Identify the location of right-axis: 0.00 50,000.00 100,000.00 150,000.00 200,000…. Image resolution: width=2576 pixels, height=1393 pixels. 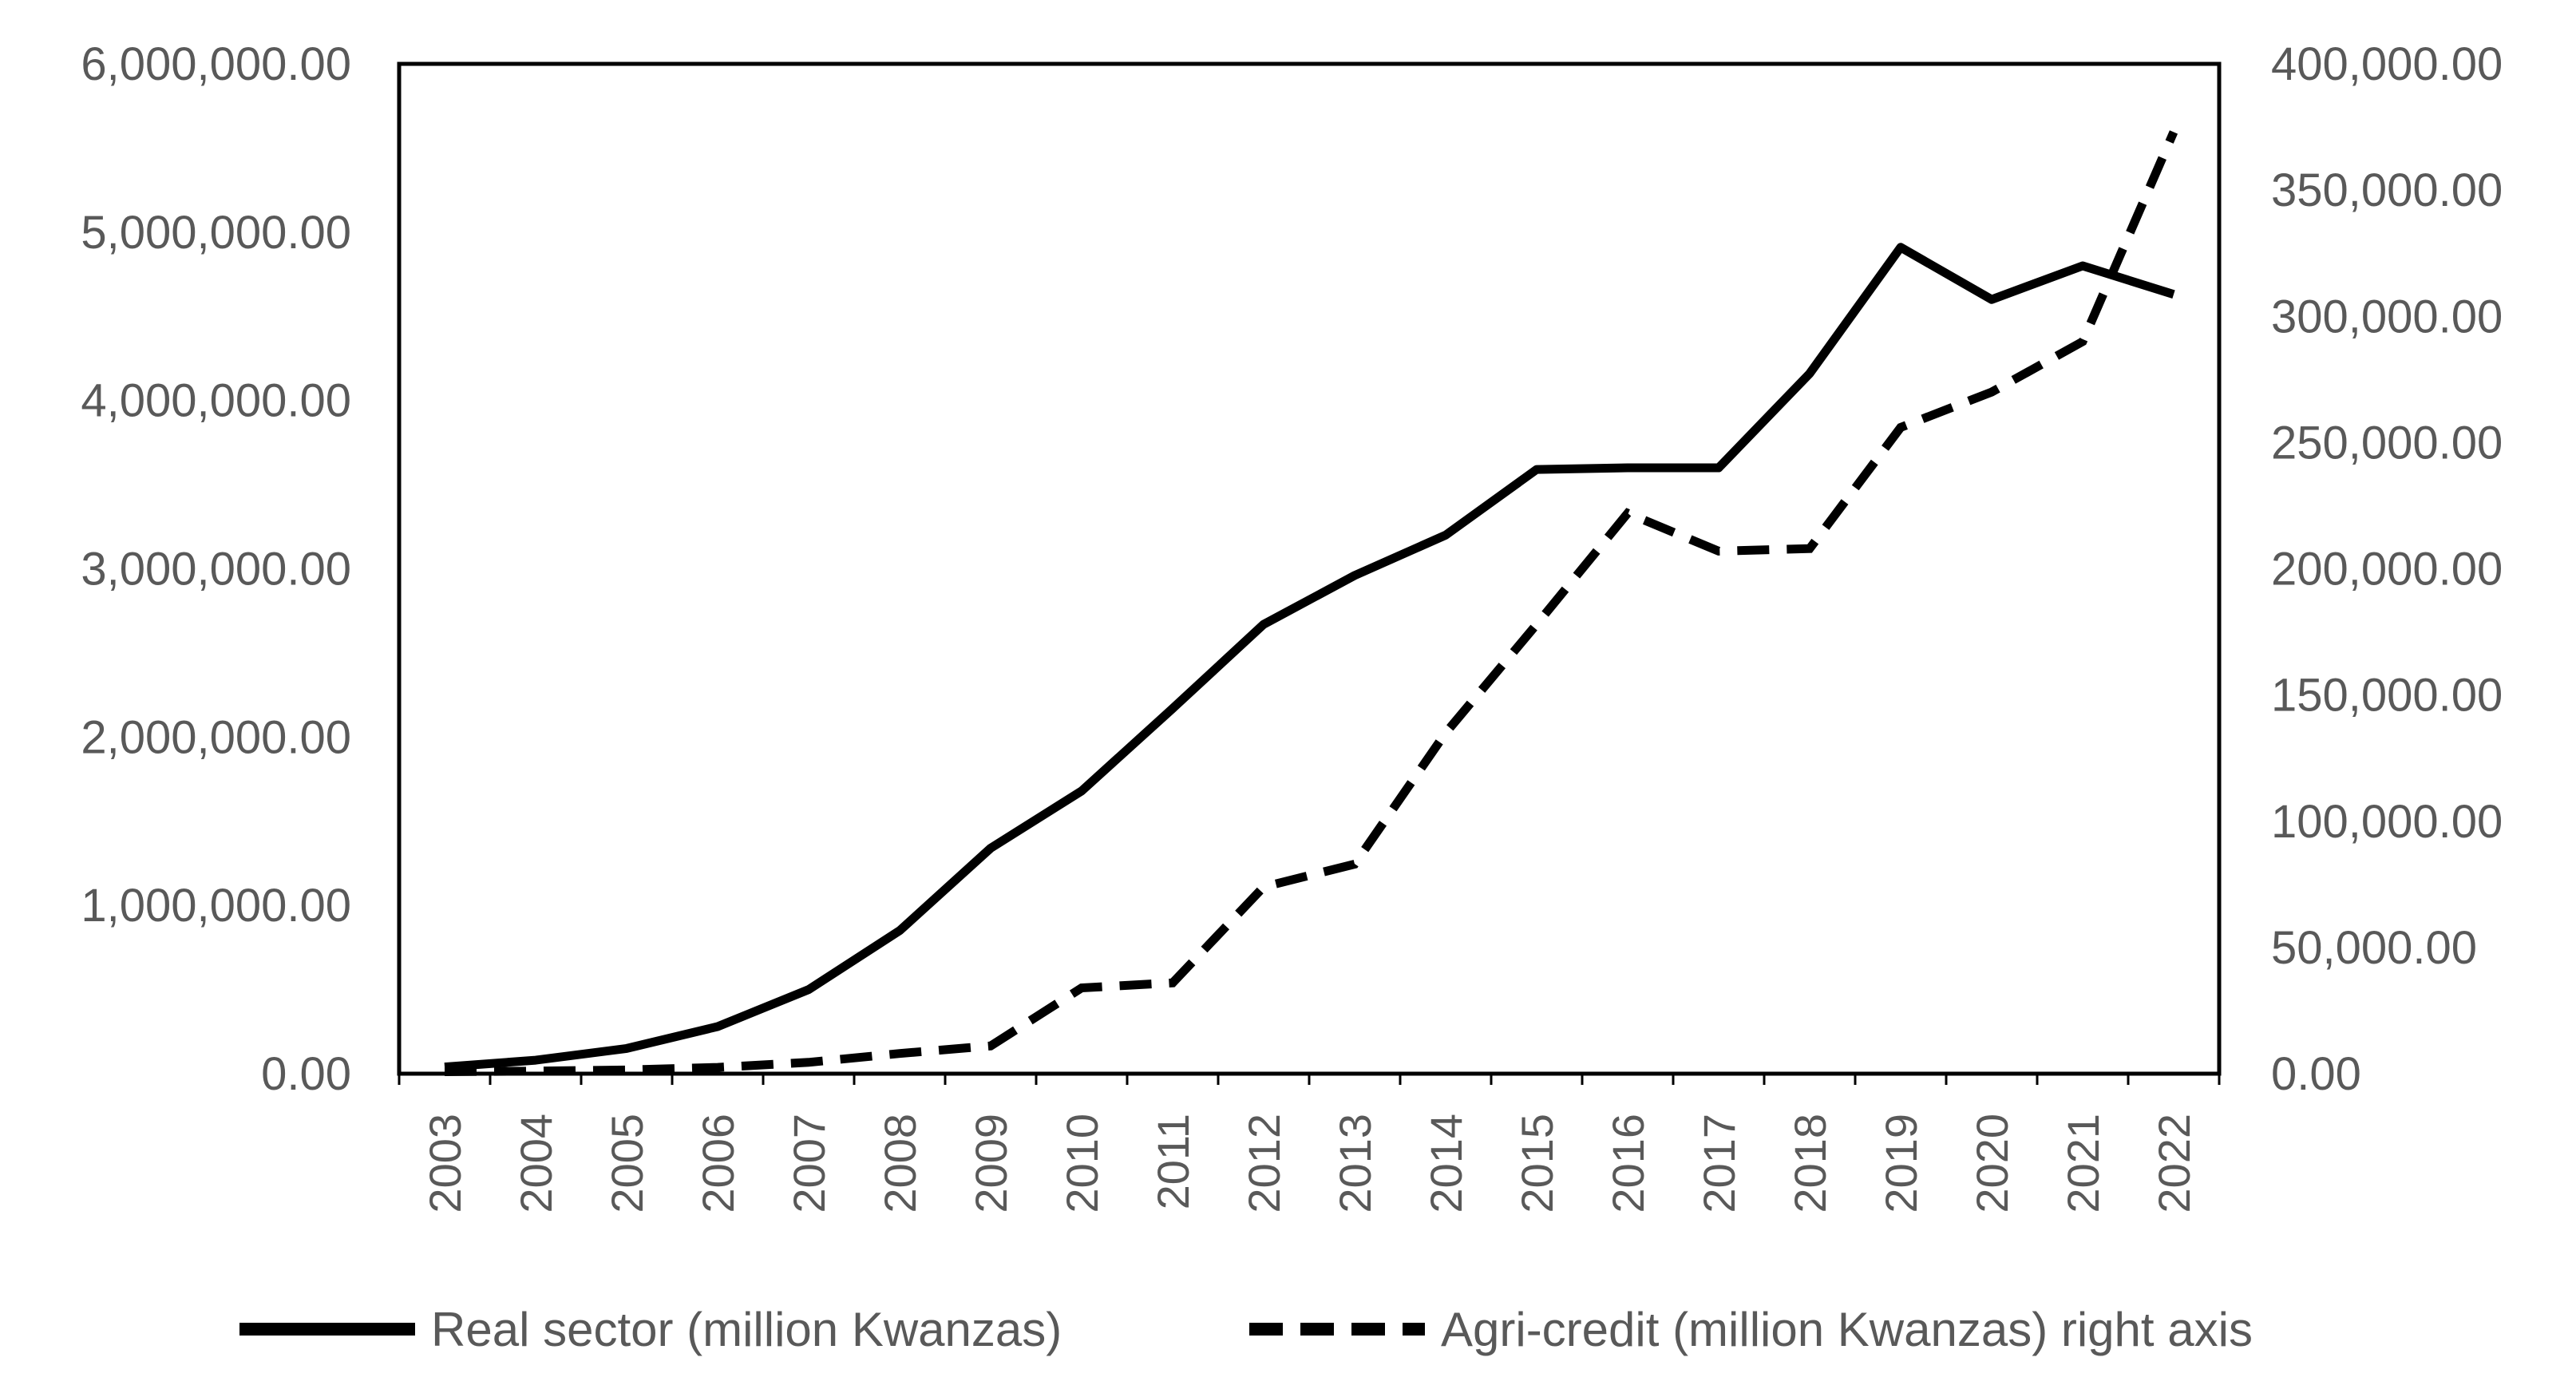
(2387, 569).